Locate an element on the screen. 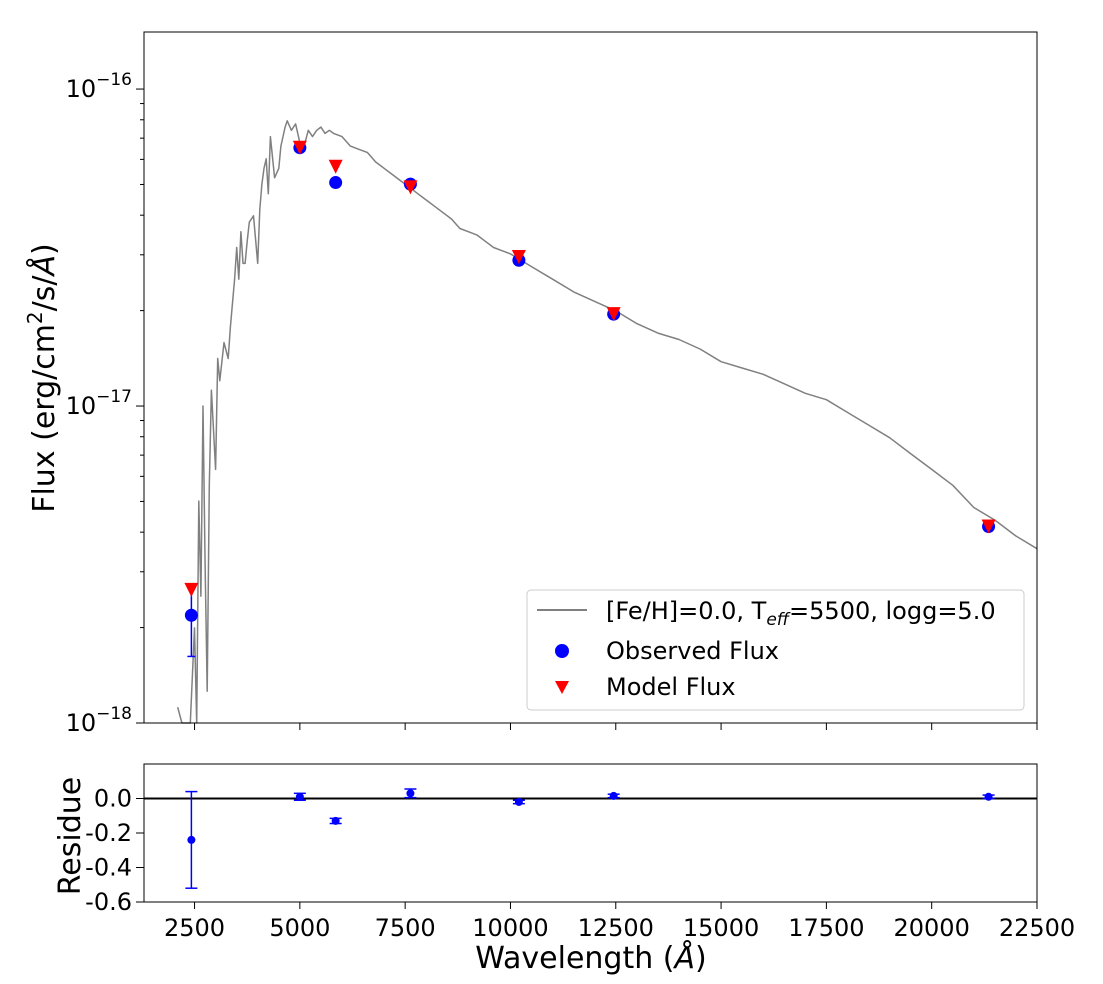 The height and width of the screenshot is (984, 1103). legend-observed-label: Observed Flux is located at coordinates (692, 651).